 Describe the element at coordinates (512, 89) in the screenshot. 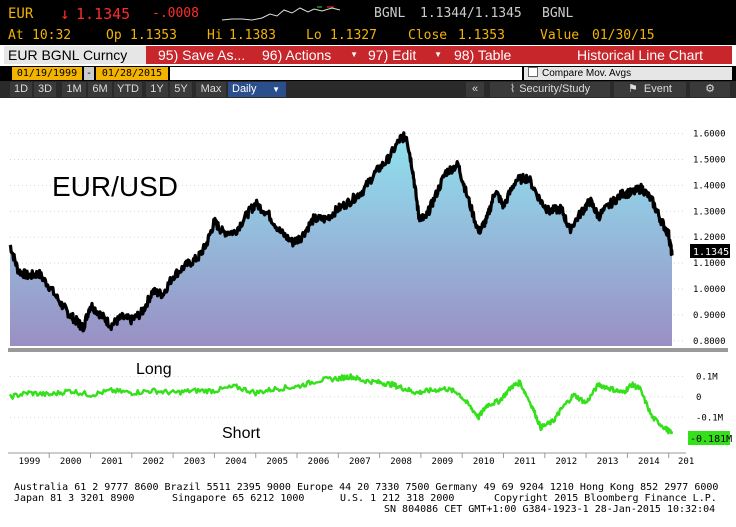

I see `chart-line-icon: ⌇` at that location.